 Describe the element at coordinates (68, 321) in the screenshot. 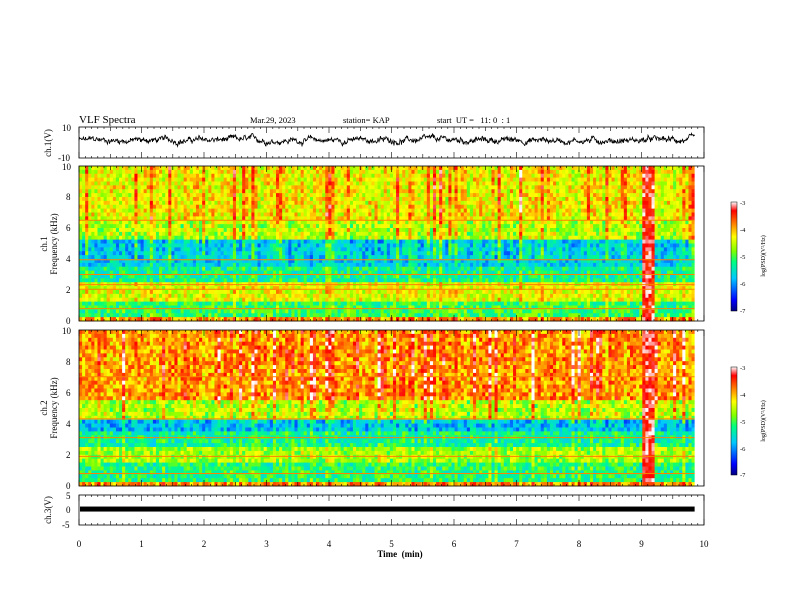

I see `ch1-freq-tick-0: 0` at that location.